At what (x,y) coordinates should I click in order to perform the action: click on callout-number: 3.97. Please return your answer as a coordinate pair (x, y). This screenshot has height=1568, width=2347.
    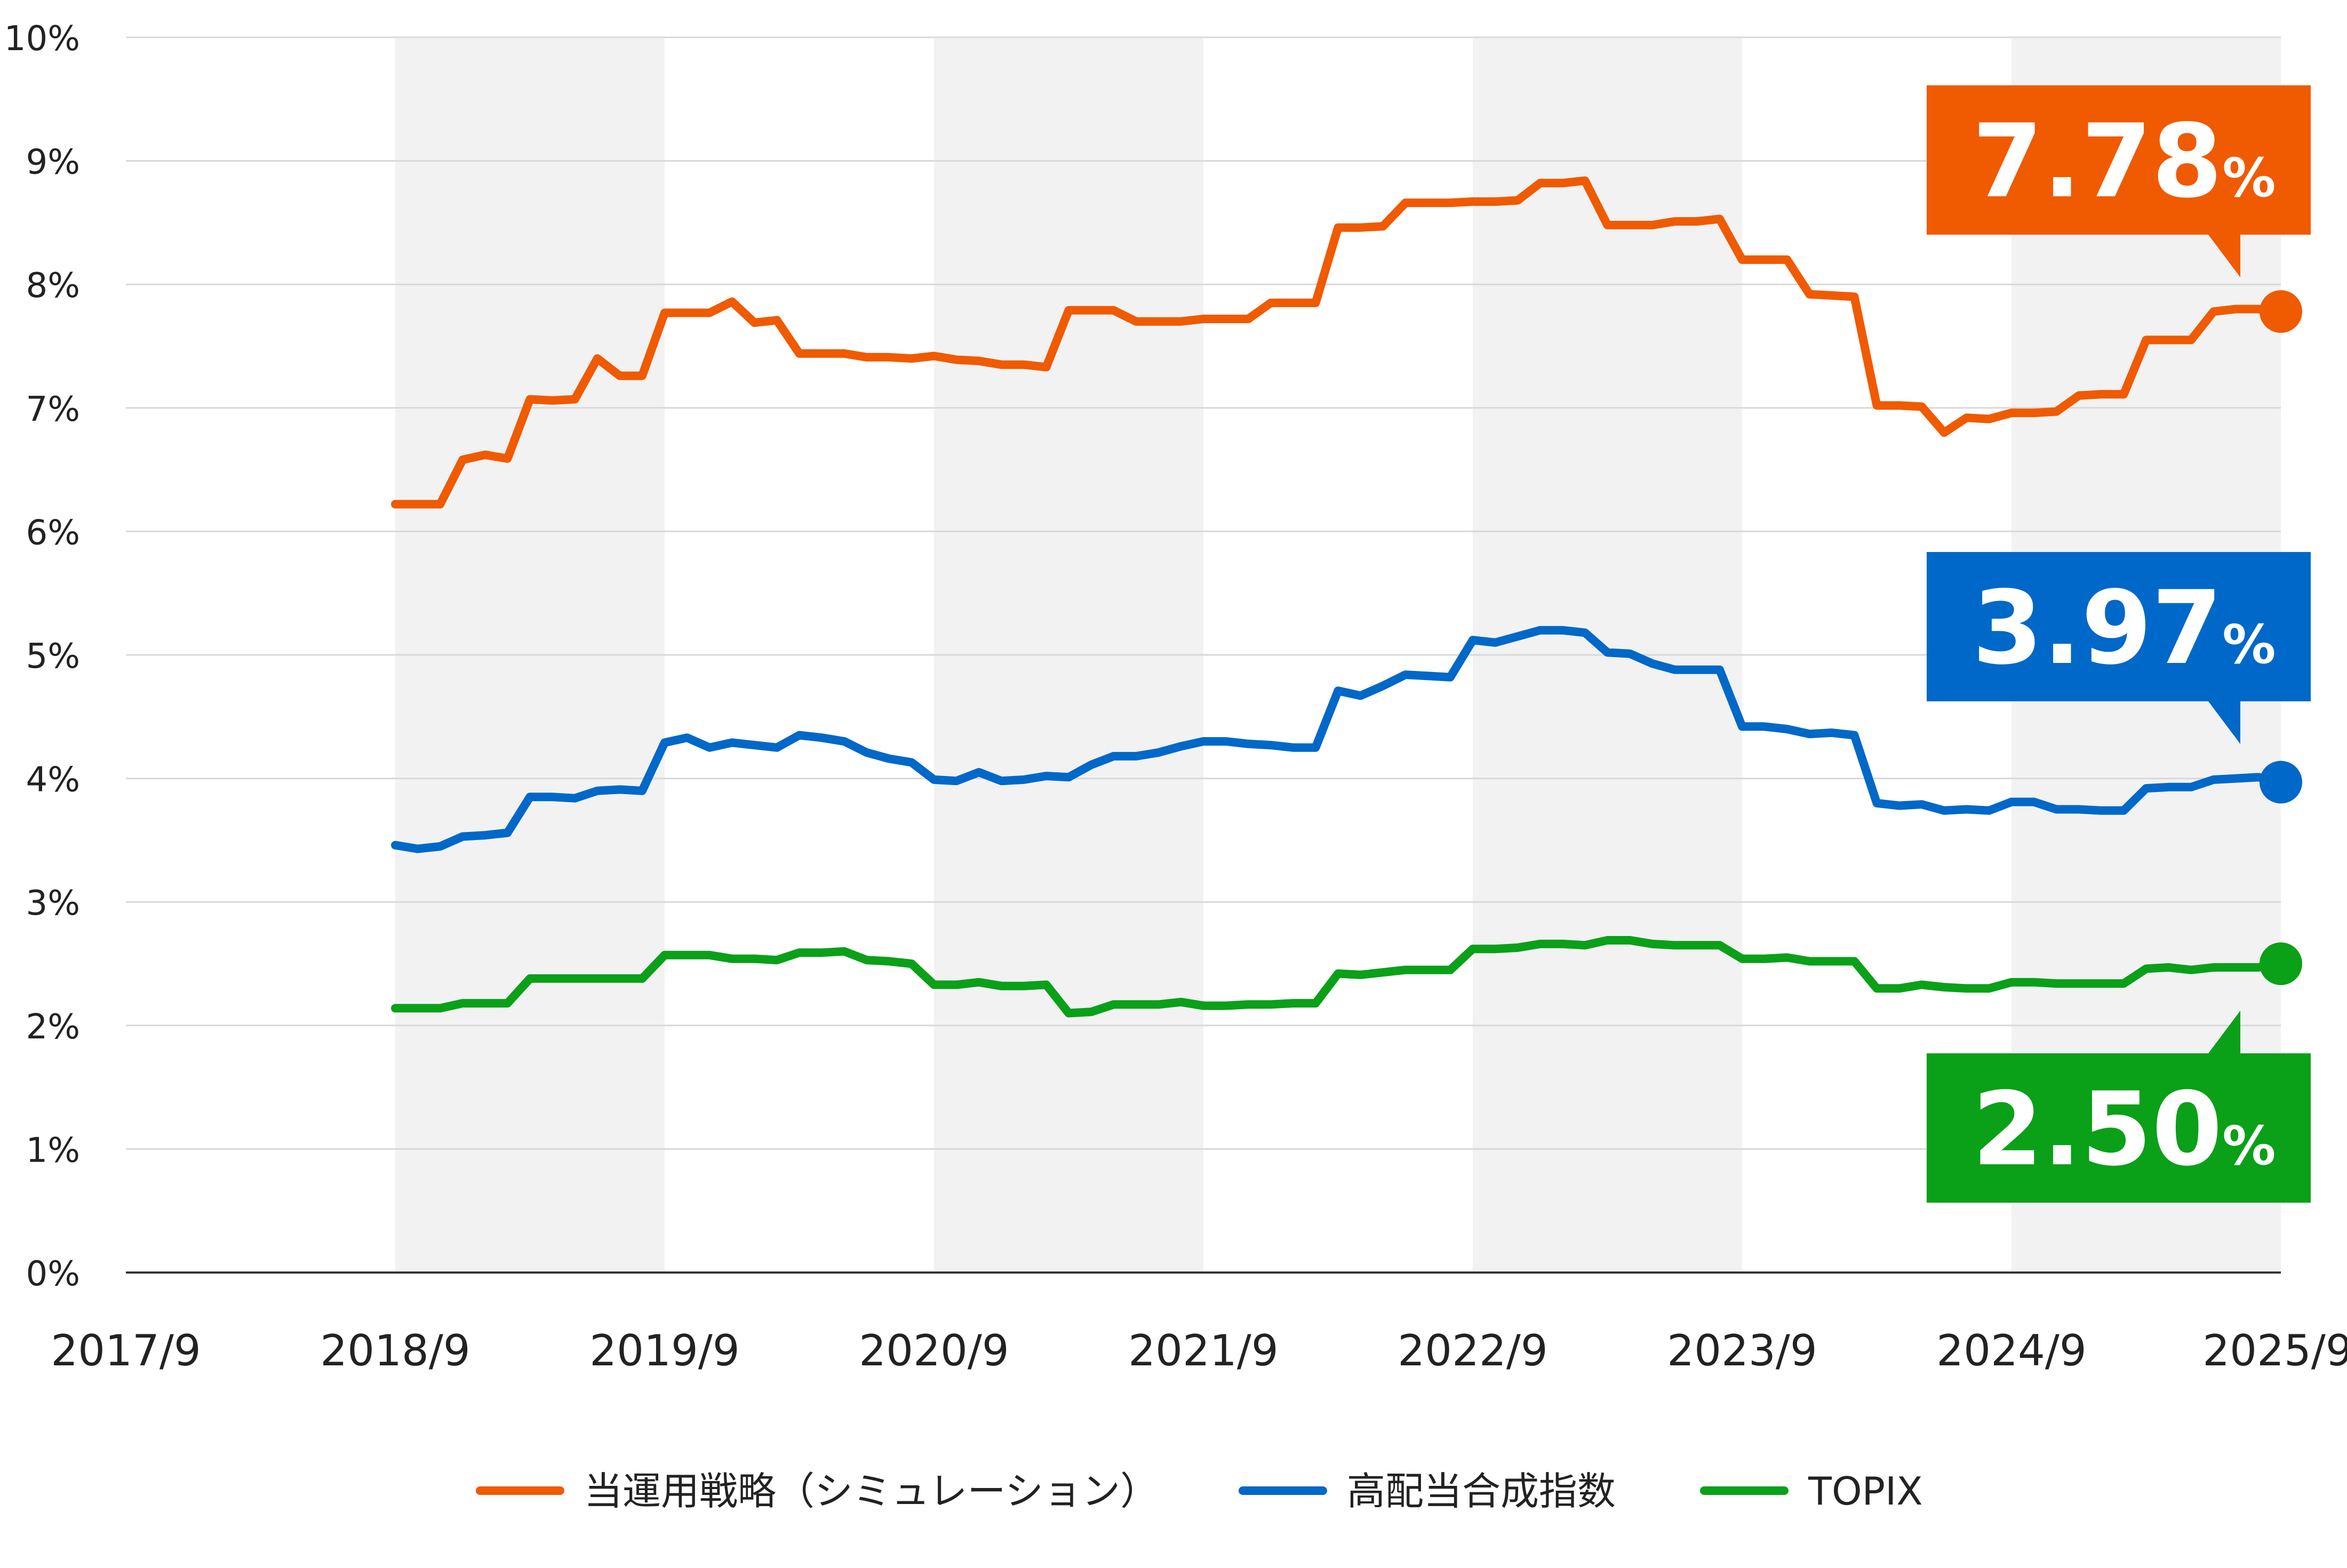
    Looking at the image, I should click on (2098, 628).